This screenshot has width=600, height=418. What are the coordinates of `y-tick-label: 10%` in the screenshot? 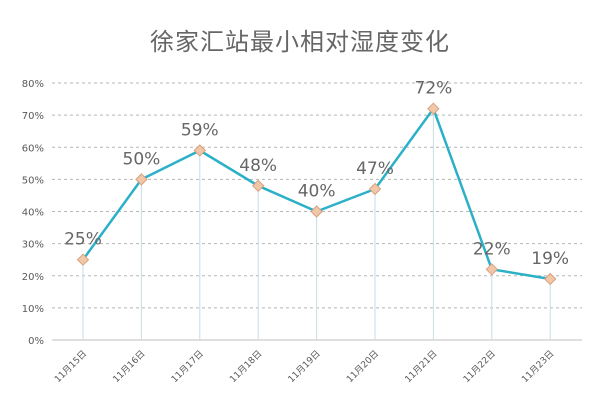 It's located at (33, 309).